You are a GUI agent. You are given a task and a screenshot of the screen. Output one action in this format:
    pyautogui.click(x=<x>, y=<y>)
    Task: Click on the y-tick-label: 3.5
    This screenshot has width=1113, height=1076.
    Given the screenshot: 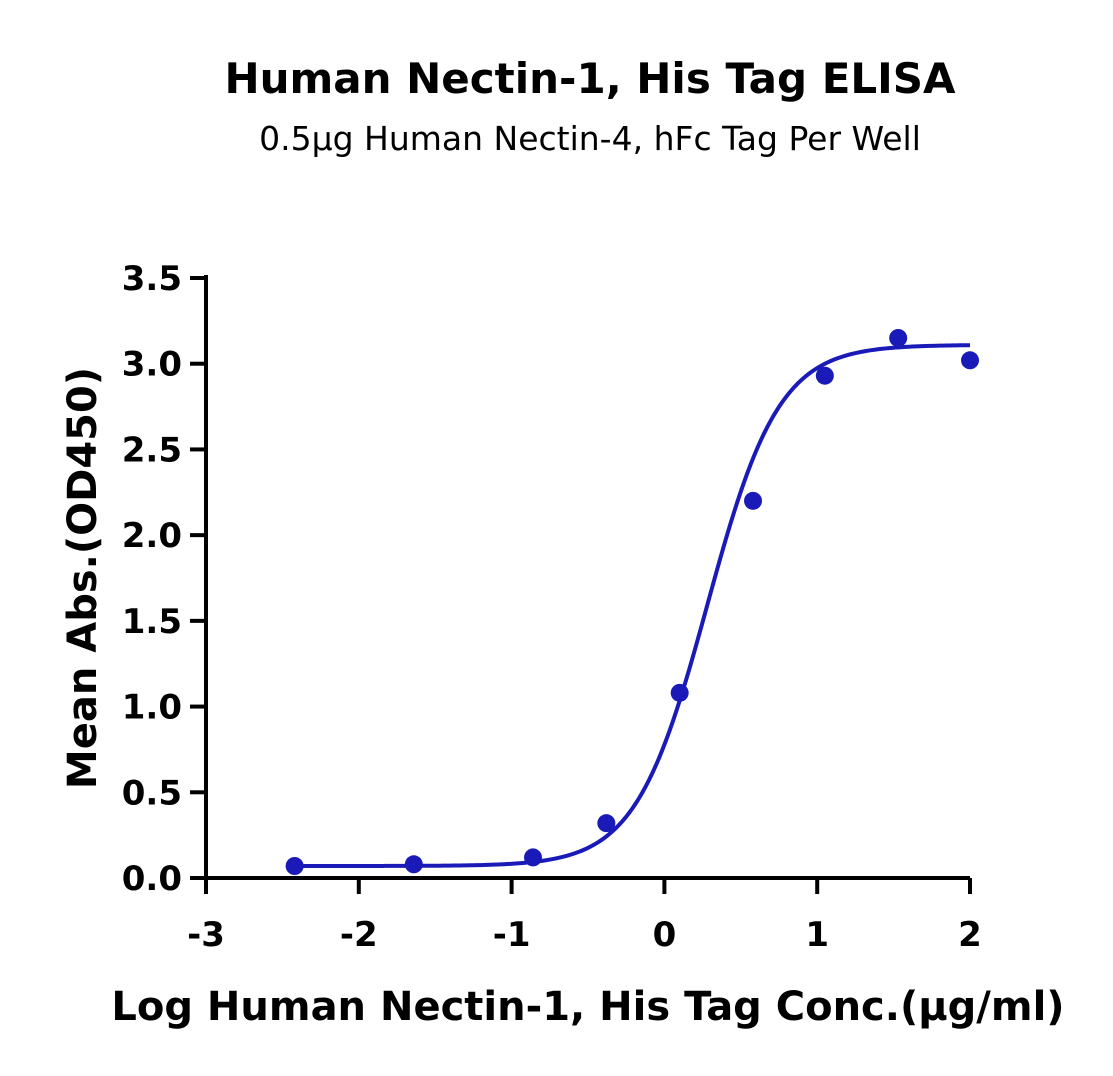 What is the action you would take?
    pyautogui.click(x=152, y=279)
    